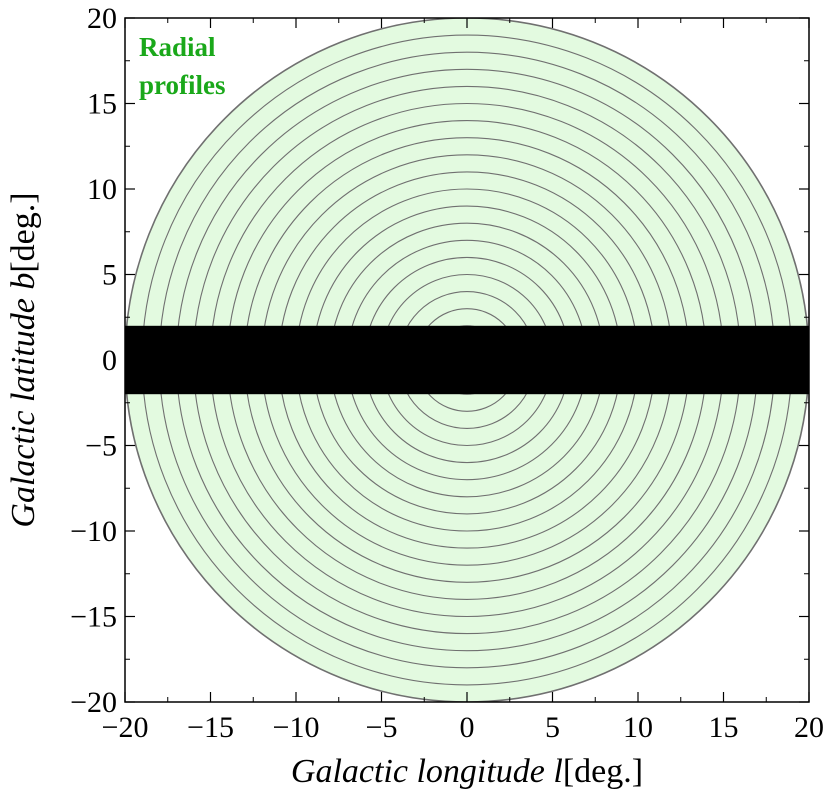 Image resolution: width=830 pixels, height=804 pixels. Describe the element at coordinates (102, 18) in the screenshot. I see `y-tick-label: 20` at that location.